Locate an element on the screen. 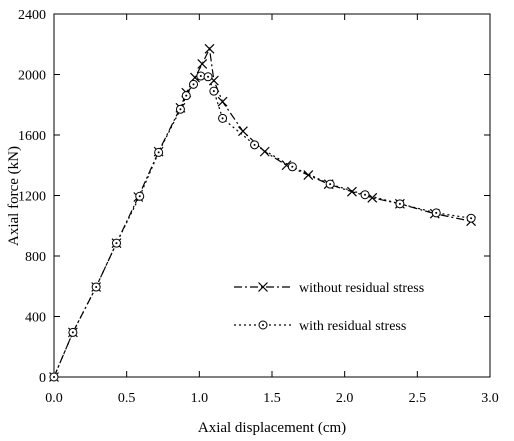  x-tick-label: 2.5 is located at coordinates (418, 398).